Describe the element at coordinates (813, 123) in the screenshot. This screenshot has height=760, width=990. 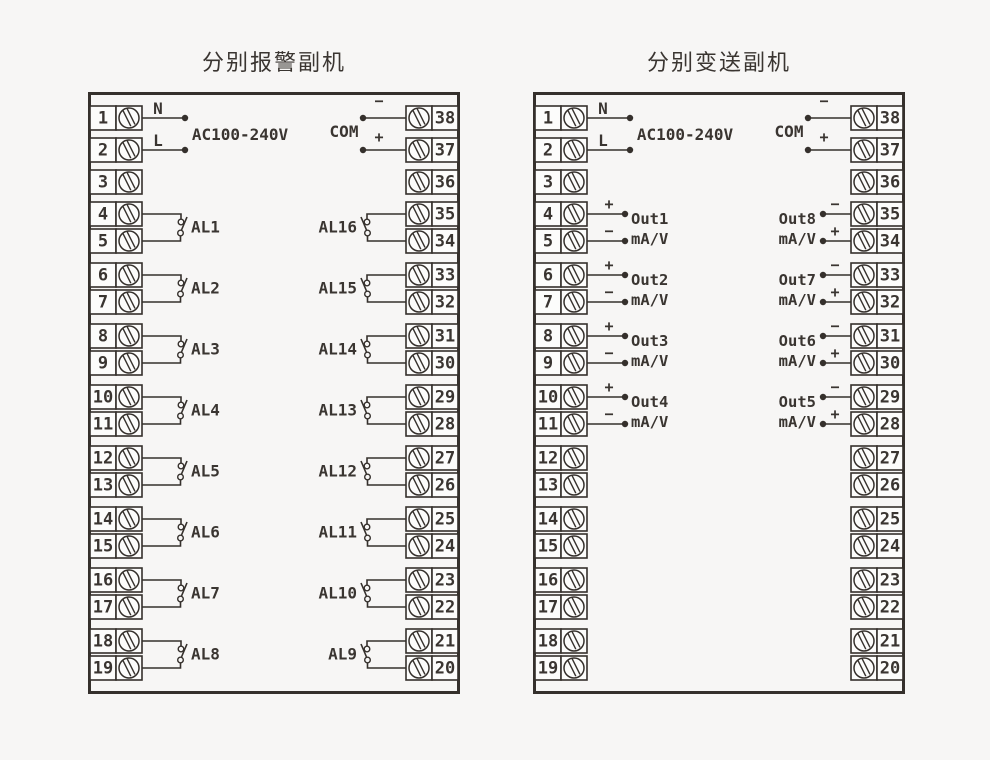
I see `com-connection: −COM +` at that location.